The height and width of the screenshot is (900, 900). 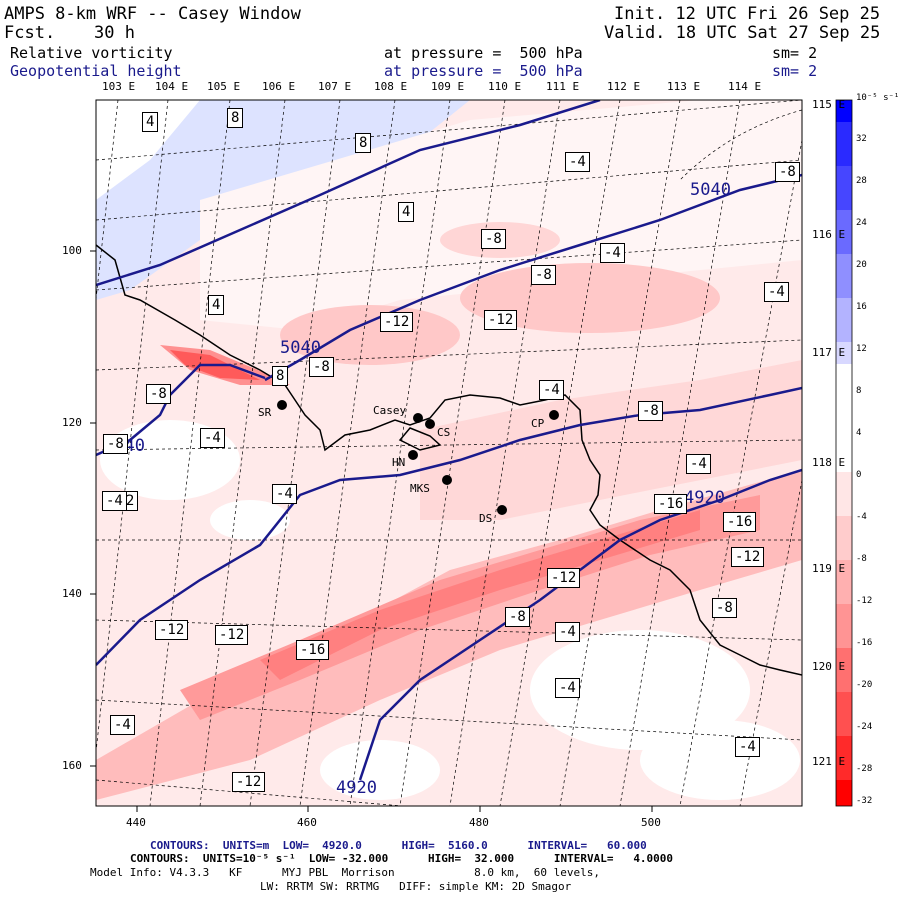 I want to click on station-label: HN, so click(x=399, y=462).